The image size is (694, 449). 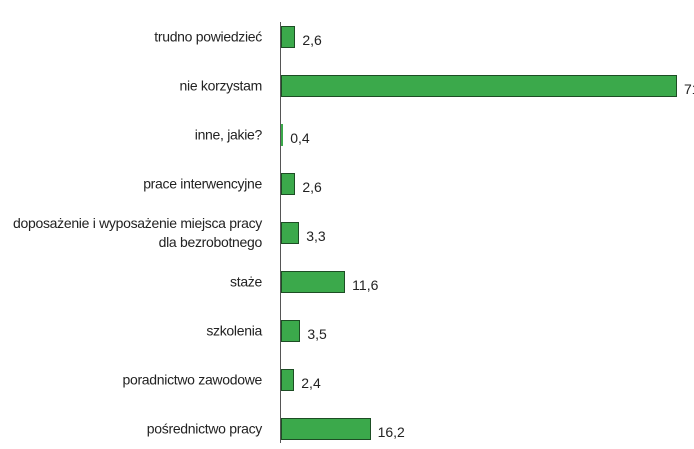 What do you see at coordinates (228, 134) in the screenshot?
I see `category-label: inne, jakie?` at bounding box center [228, 134].